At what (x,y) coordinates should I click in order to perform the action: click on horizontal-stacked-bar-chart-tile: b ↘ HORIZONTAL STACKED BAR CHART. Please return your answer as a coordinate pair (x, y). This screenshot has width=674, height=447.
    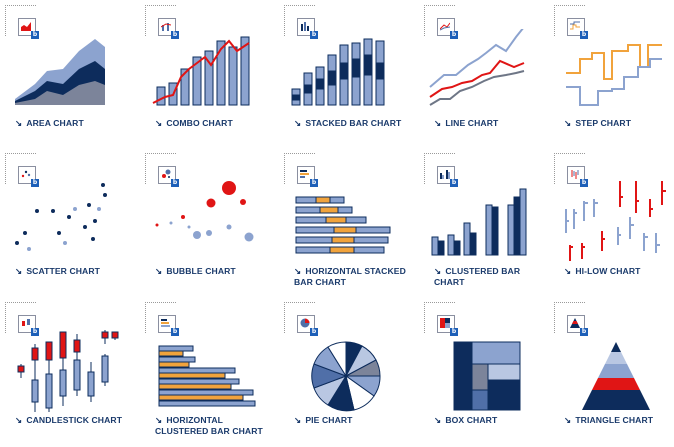
    Looking at the image, I should click on (348, 224).